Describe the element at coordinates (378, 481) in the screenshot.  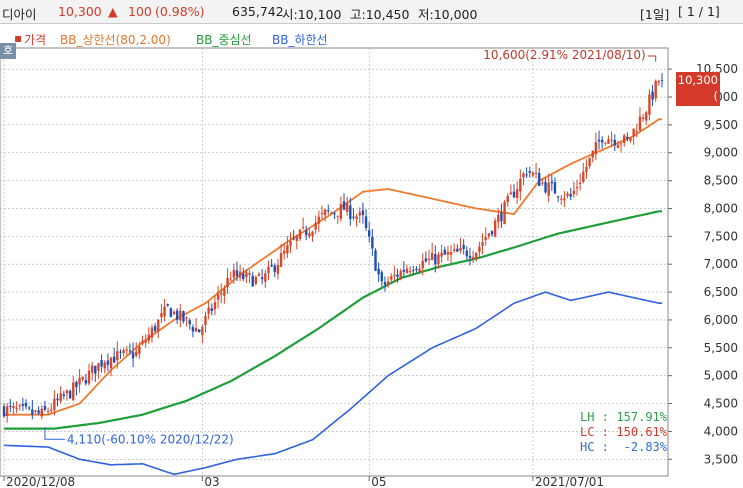
I see `x-tick-label: 05` at that location.